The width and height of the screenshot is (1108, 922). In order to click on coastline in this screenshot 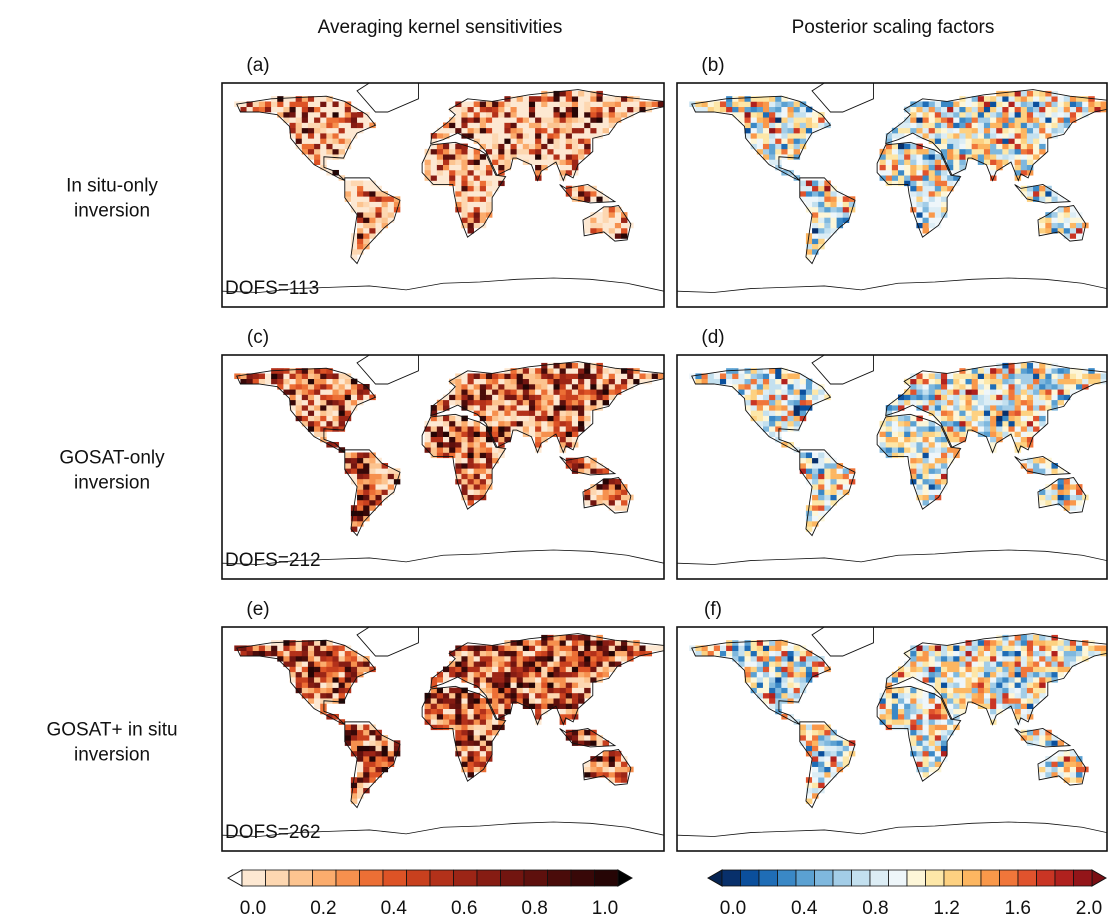, I will do `click(306, 410)`.